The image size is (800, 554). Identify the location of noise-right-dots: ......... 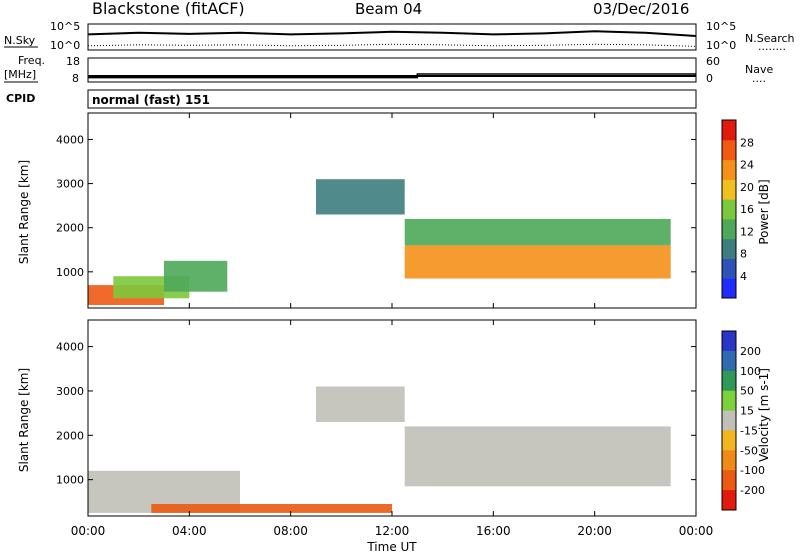
(772, 46).